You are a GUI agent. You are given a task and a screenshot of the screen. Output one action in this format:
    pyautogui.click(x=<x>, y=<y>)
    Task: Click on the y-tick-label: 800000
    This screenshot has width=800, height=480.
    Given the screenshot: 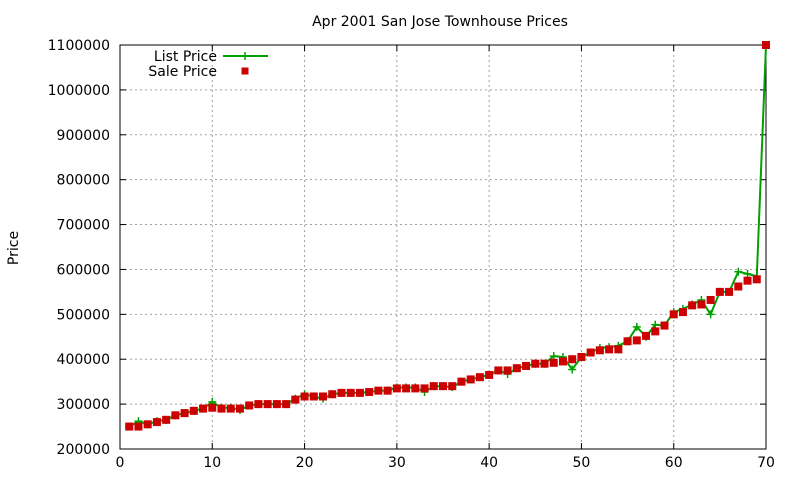 What is the action you would take?
    pyautogui.click(x=83, y=181)
    